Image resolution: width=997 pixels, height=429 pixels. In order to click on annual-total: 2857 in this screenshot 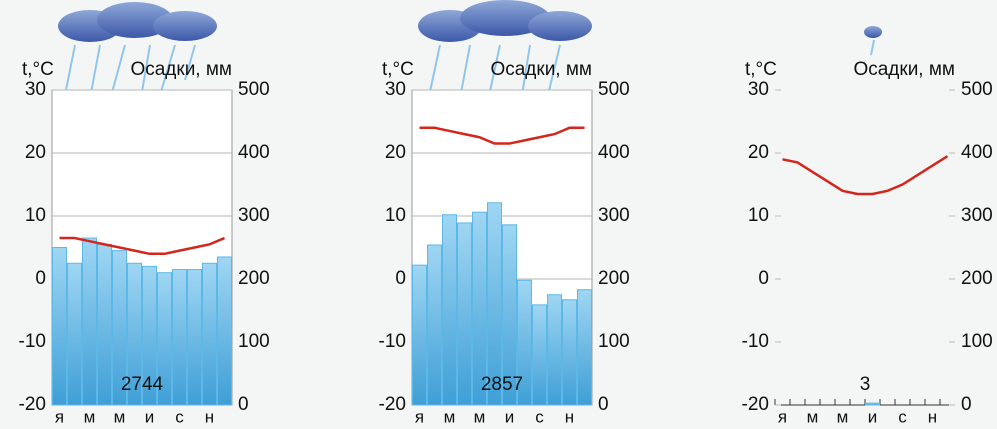, I will do `click(502, 384)`.